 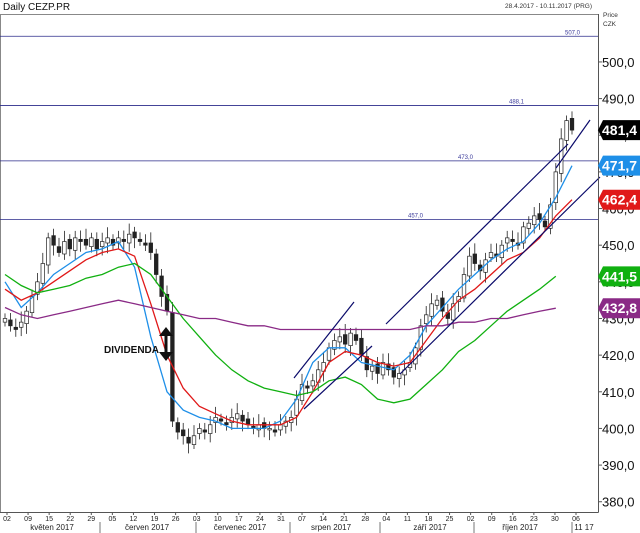 I want to click on x-tick-label: 23, so click(x=534, y=519).